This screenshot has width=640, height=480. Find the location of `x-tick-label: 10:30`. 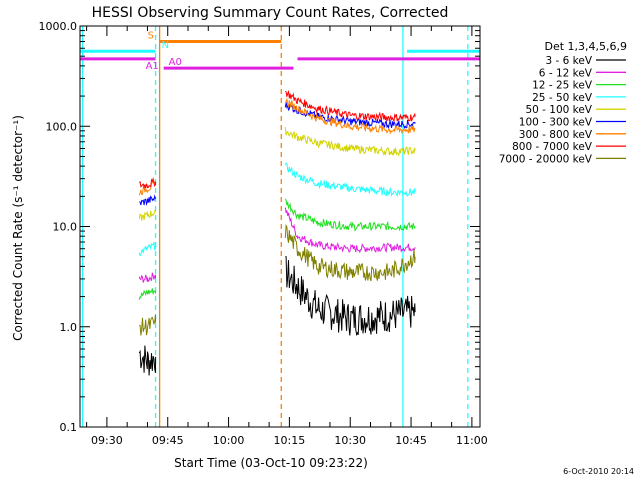

x-tick-label: 10:30 is located at coordinates (350, 440).